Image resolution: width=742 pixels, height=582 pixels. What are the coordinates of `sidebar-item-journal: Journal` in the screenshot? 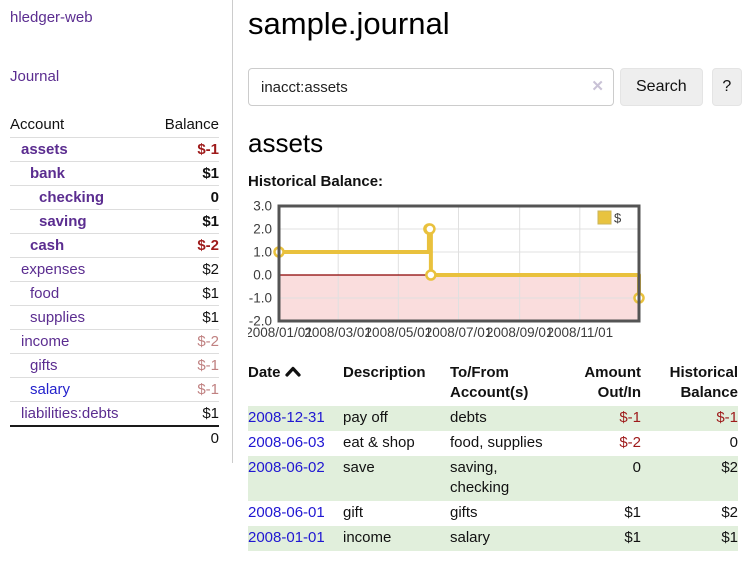 It's located at (35, 76).